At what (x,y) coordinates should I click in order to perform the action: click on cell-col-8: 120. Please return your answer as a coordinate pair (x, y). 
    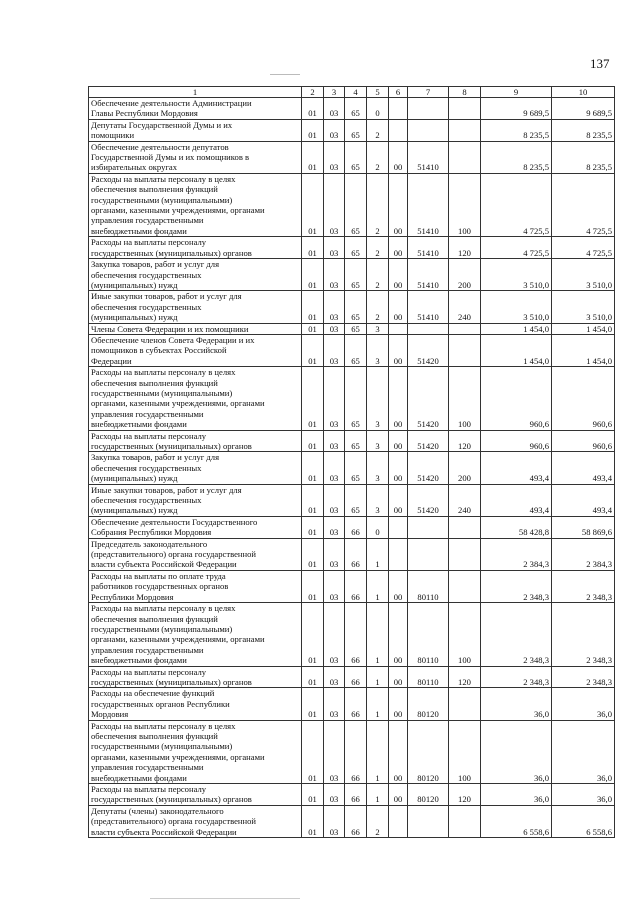
    Looking at the image, I should click on (464, 248).